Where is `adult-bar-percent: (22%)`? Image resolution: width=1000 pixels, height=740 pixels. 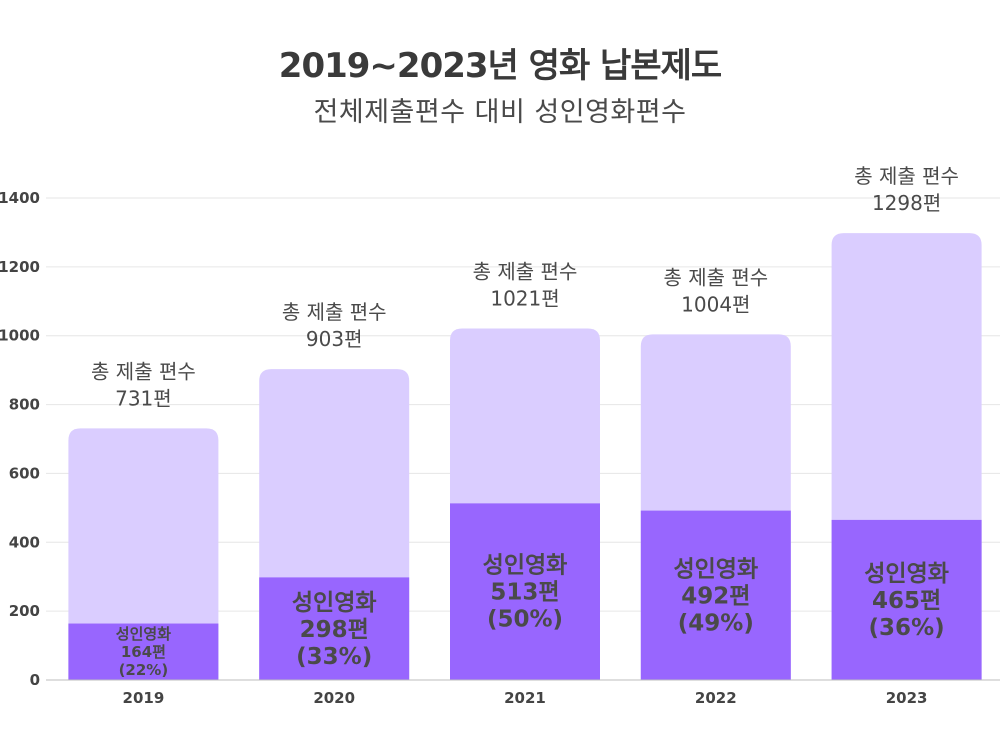
adult-bar-percent: (22%) is located at coordinates (144, 670).